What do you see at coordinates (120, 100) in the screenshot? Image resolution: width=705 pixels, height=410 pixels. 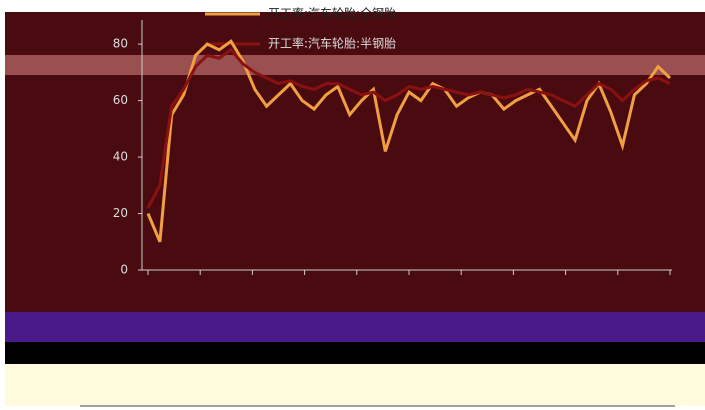 I see `y-tick-label: 60` at bounding box center [120, 100].